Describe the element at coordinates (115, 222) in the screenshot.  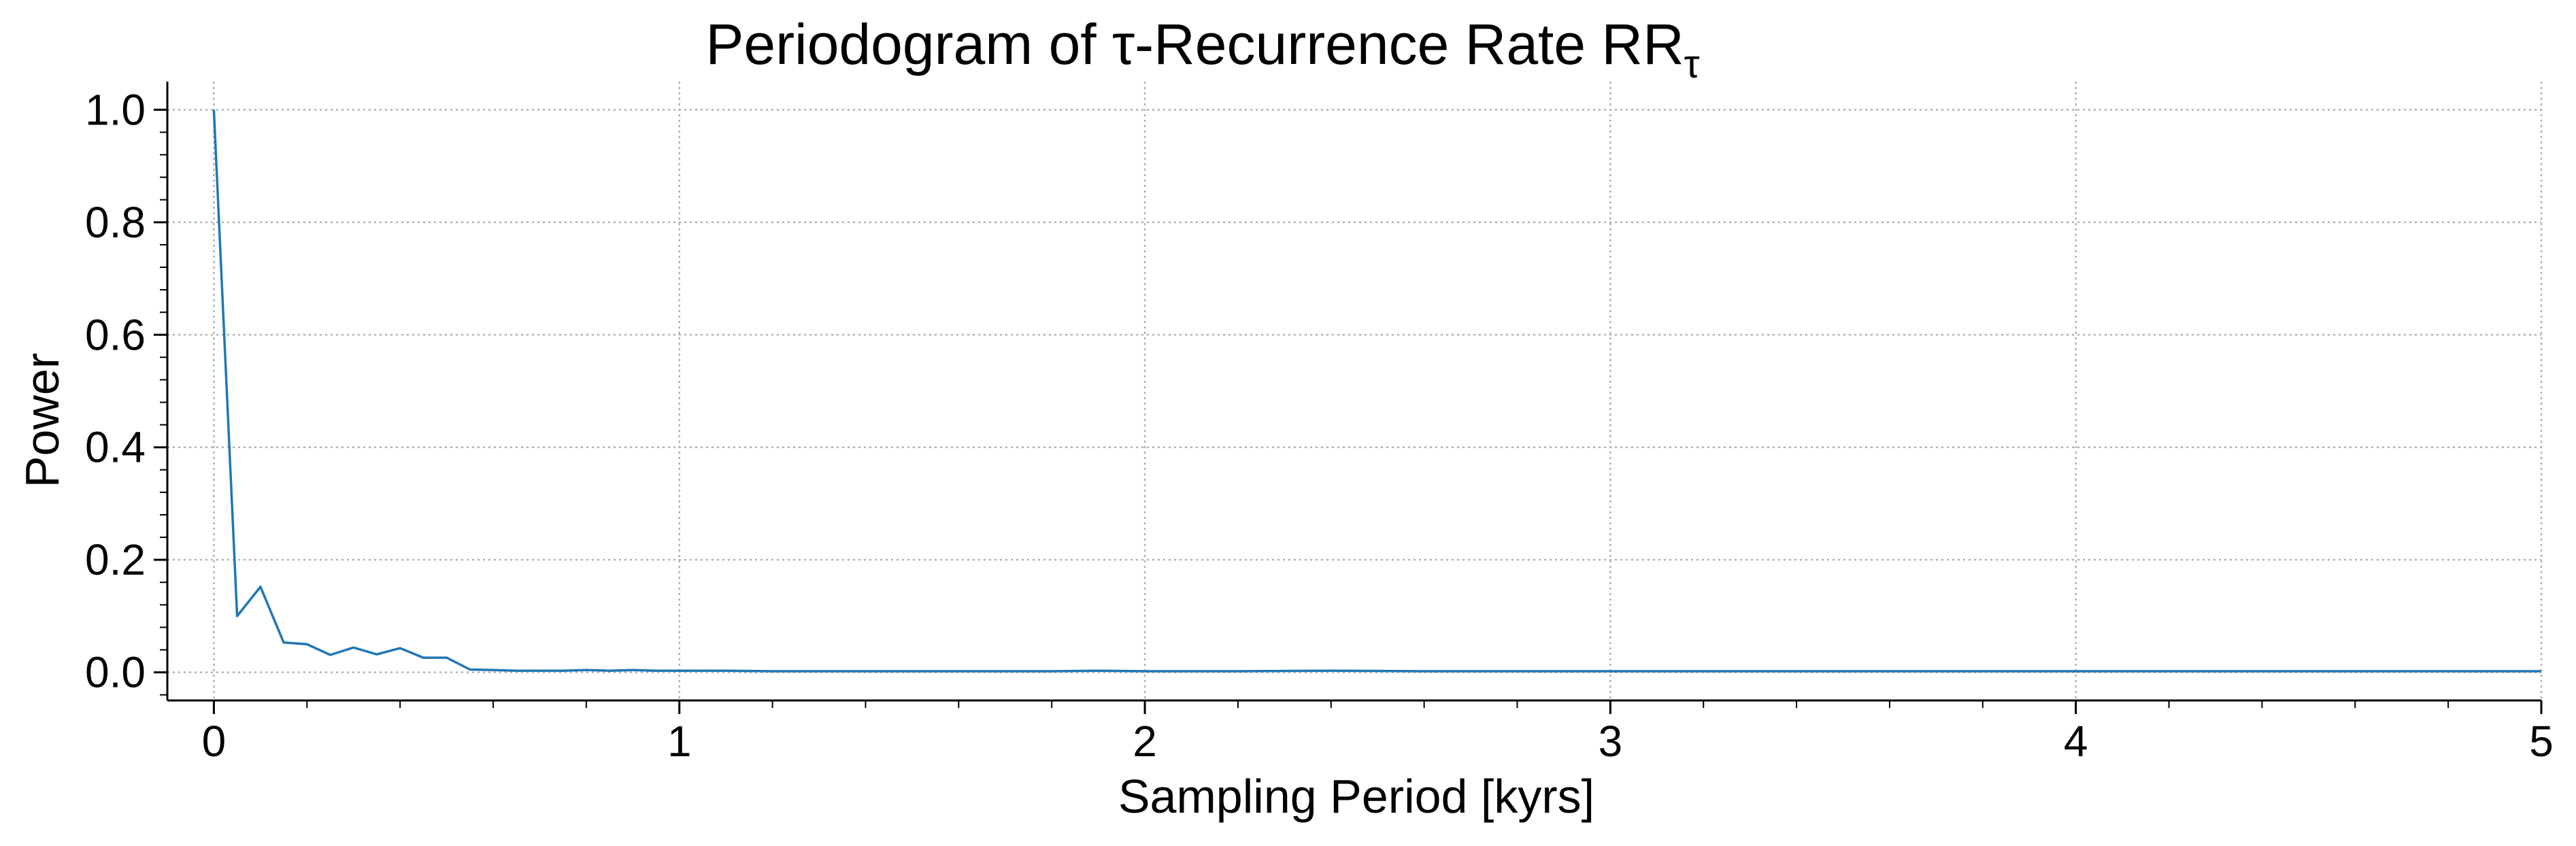
I see `y-tick-label: 0.8` at that location.